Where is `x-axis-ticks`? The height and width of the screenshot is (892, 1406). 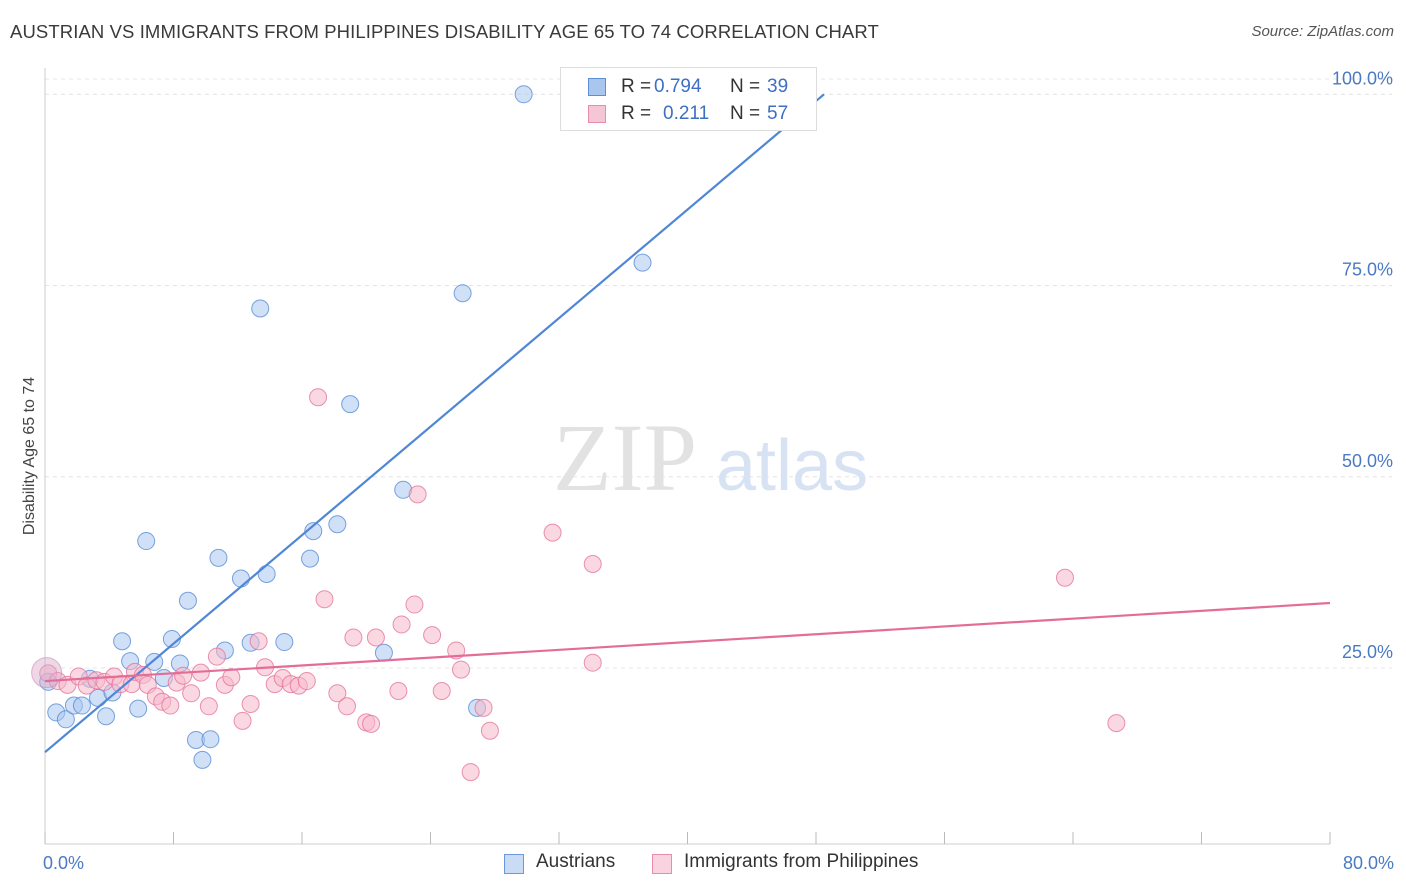
x-axis-ticks is located at coordinates (687, 838).